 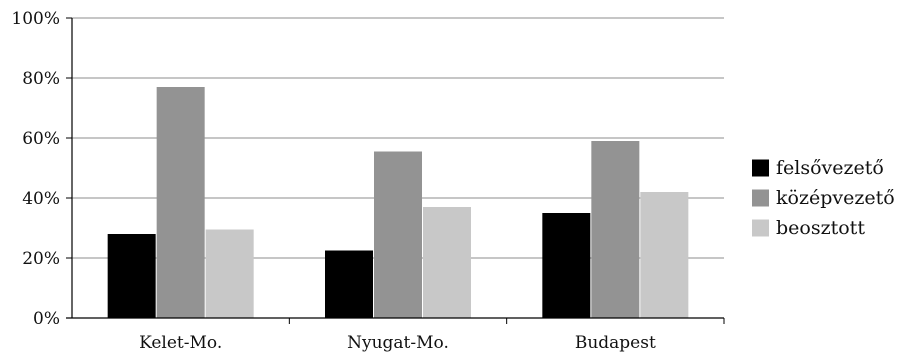 What do you see at coordinates (830, 168) in the screenshot?
I see `legend-label: felsővezető` at bounding box center [830, 168].